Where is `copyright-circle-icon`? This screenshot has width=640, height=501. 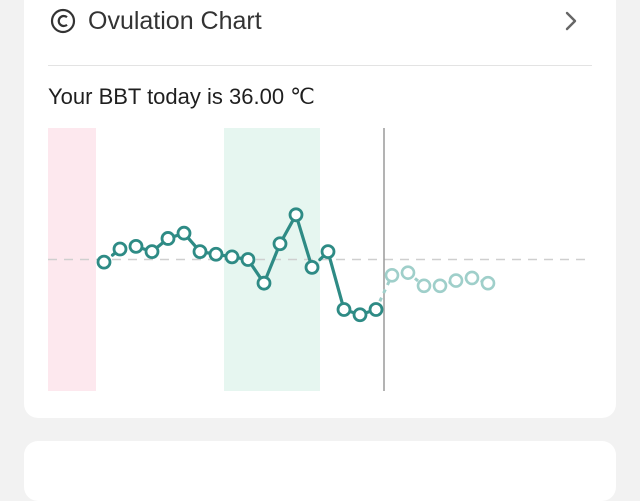
copyright-circle-icon is located at coordinates (63, 21).